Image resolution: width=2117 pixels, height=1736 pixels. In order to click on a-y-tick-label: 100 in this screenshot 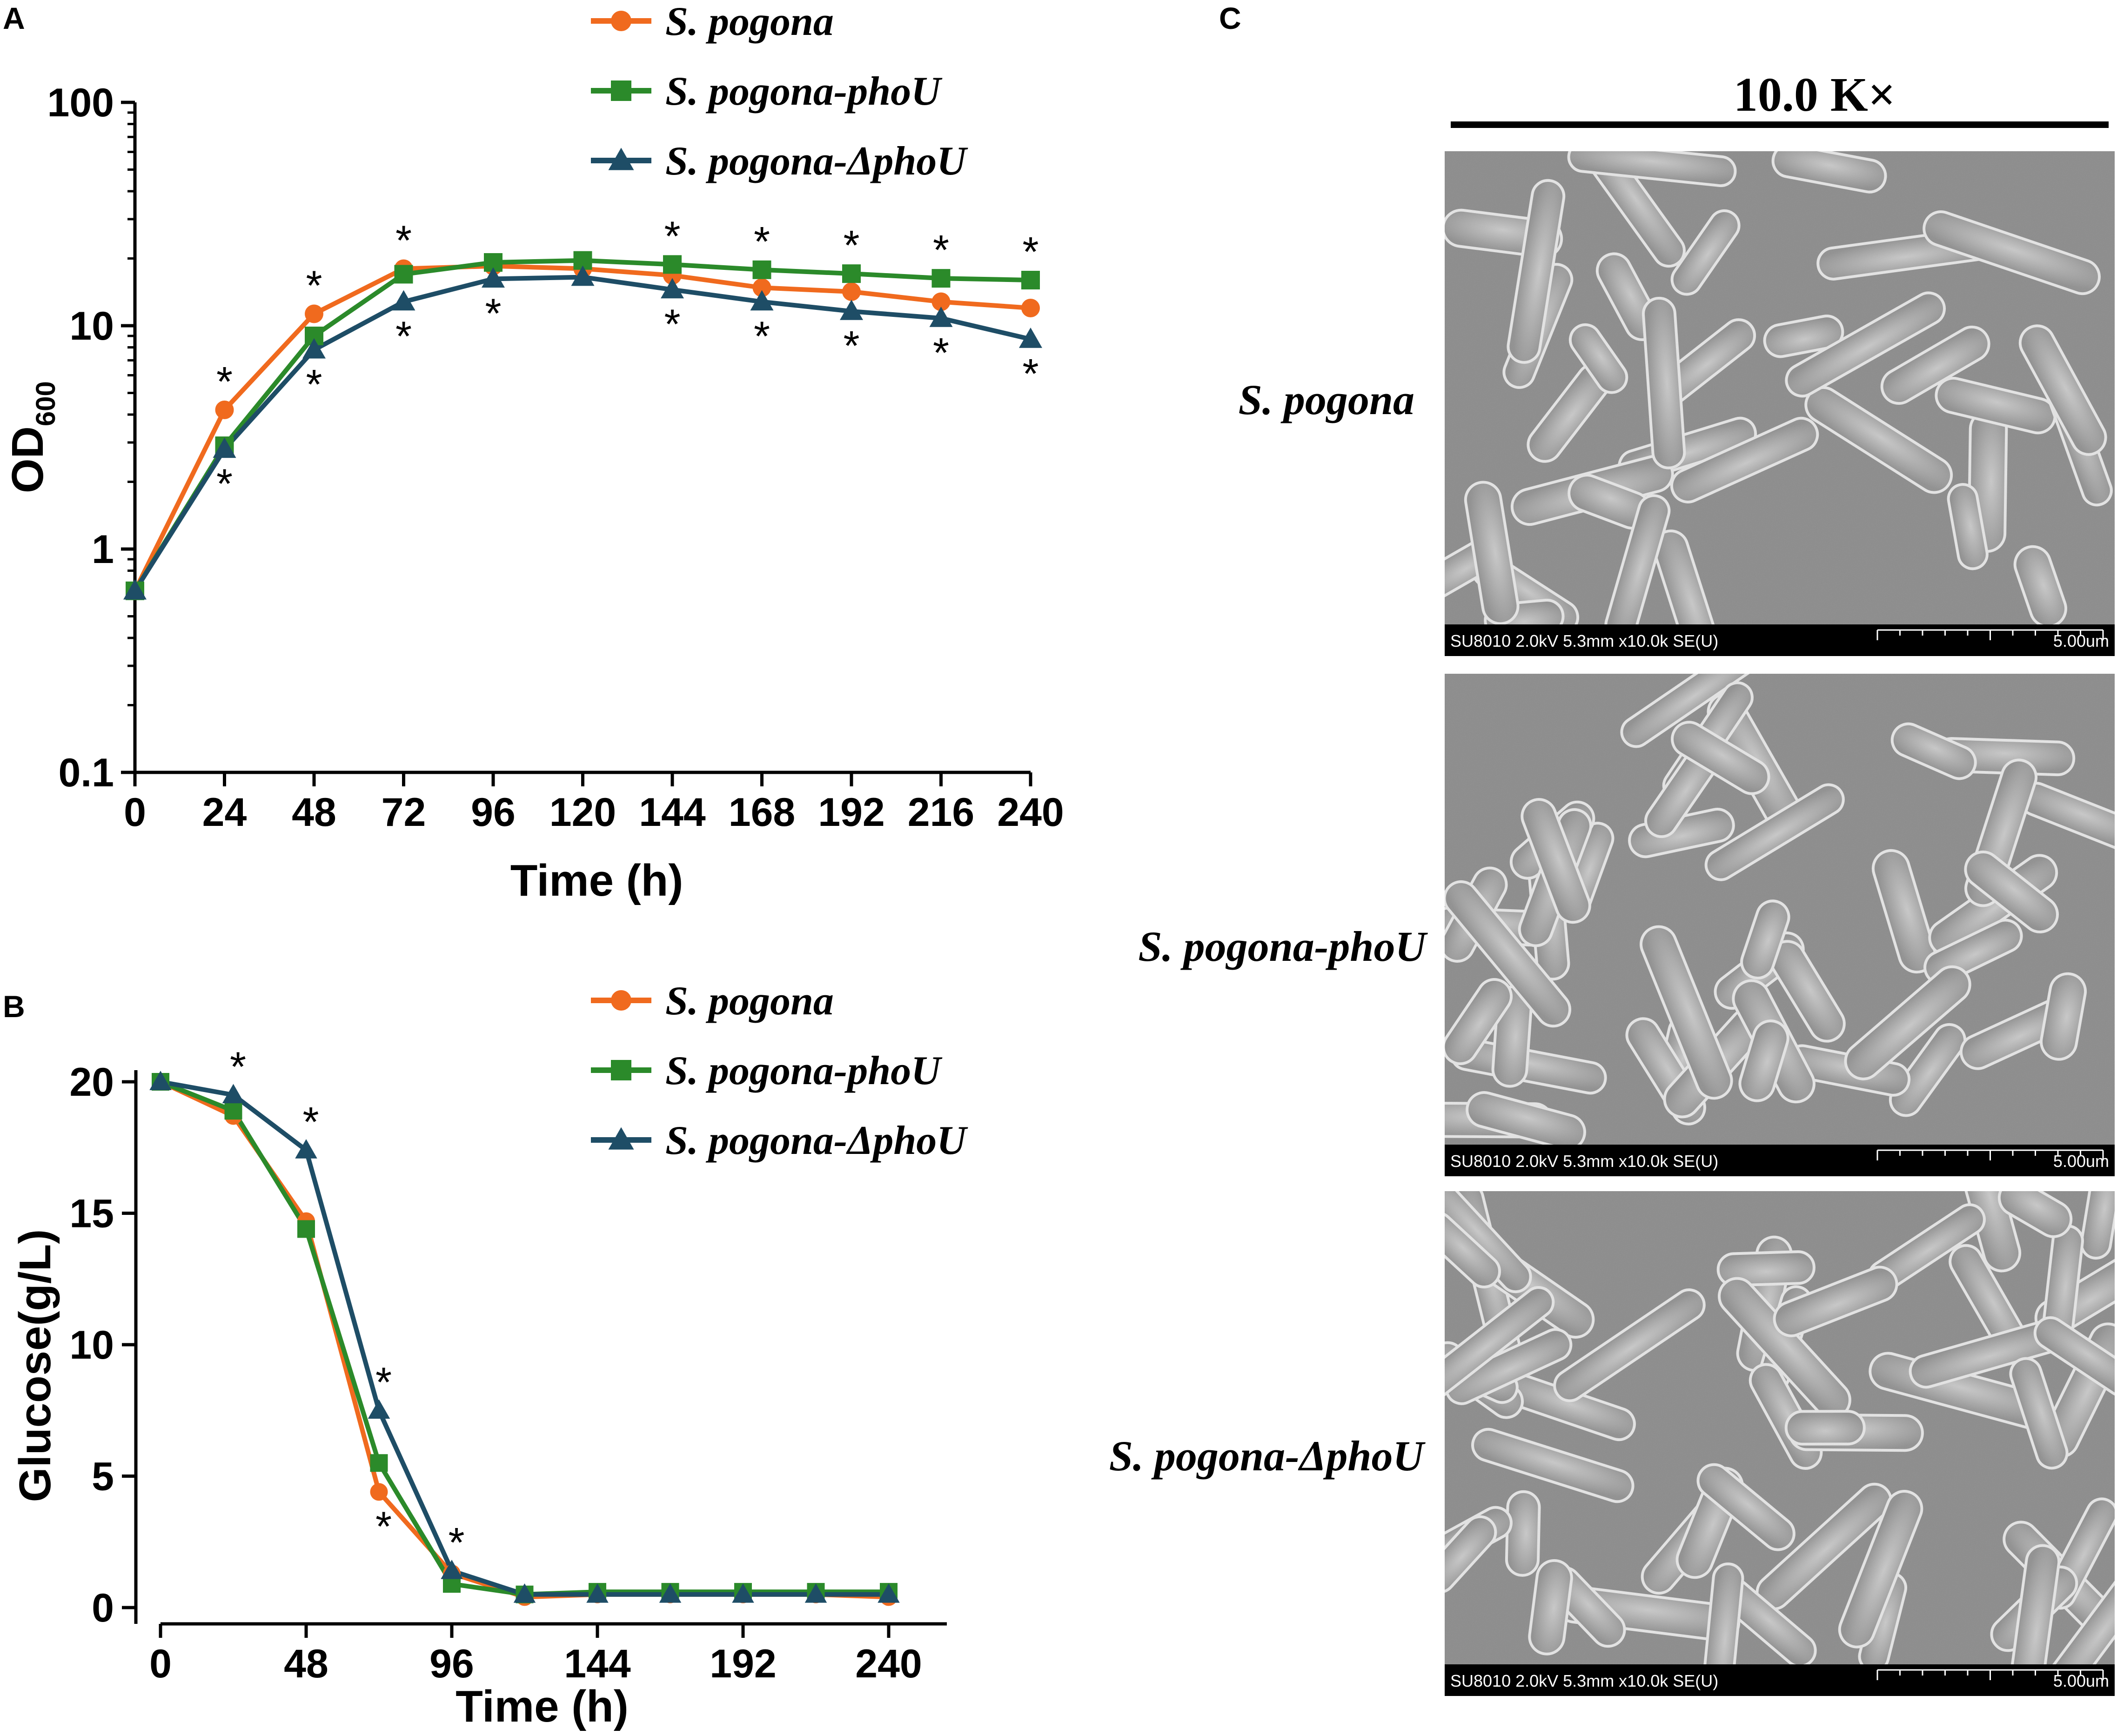, I will do `click(80, 103)`.